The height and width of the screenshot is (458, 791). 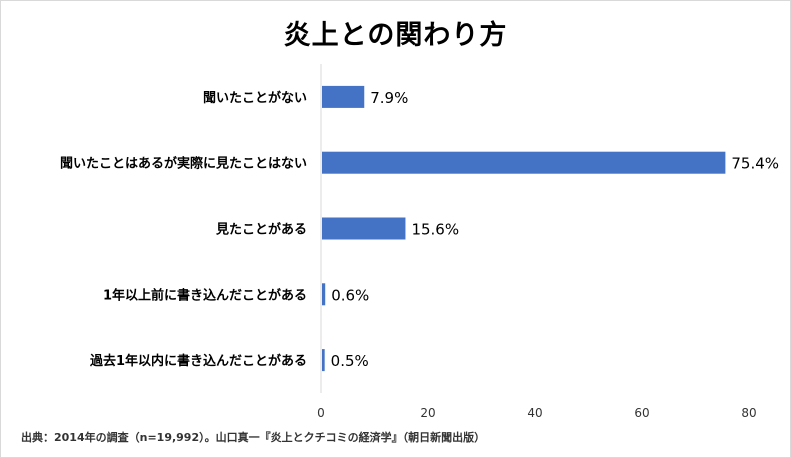 I want to click on x-tick-label: 20, so click(x=427, y=413).